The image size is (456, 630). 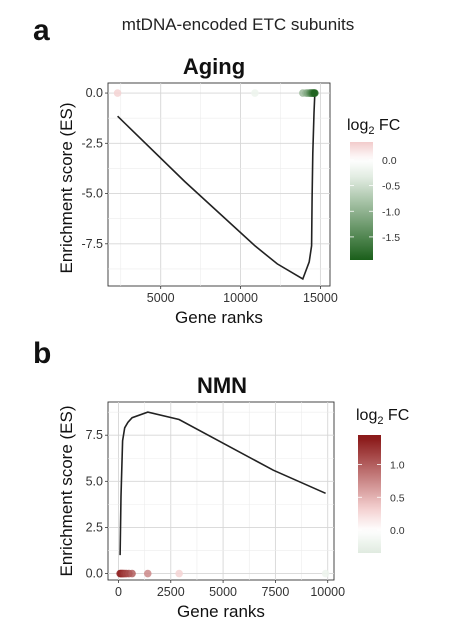 I want to click on aging-legend-tick-label: -1.5, so click(x=391, y=238).